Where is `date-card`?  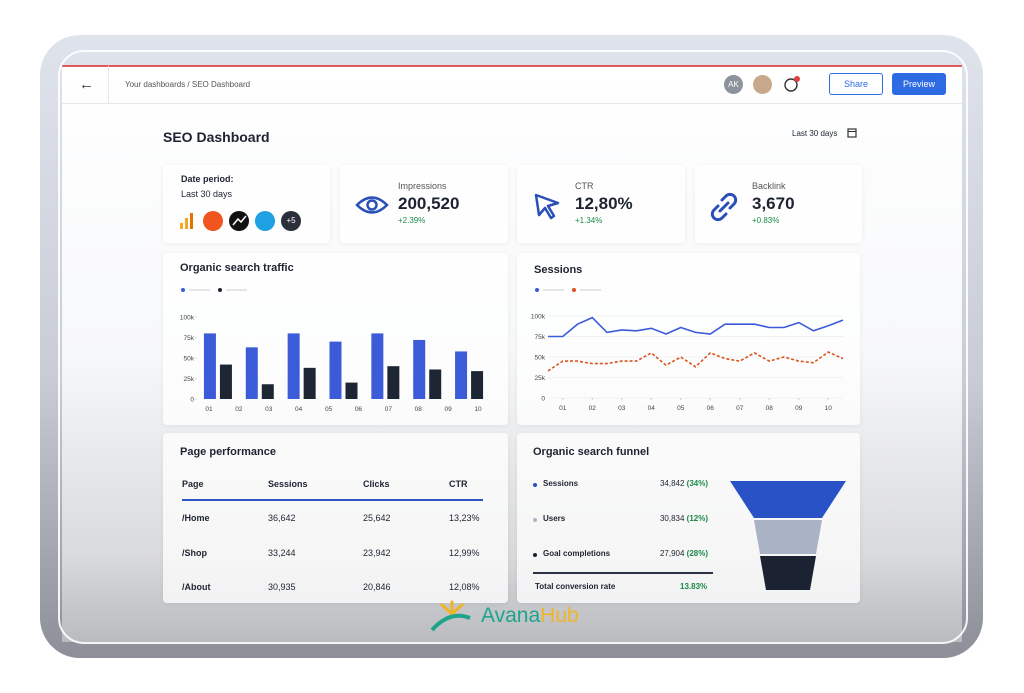 date-card is located at coordinates (246, 204).